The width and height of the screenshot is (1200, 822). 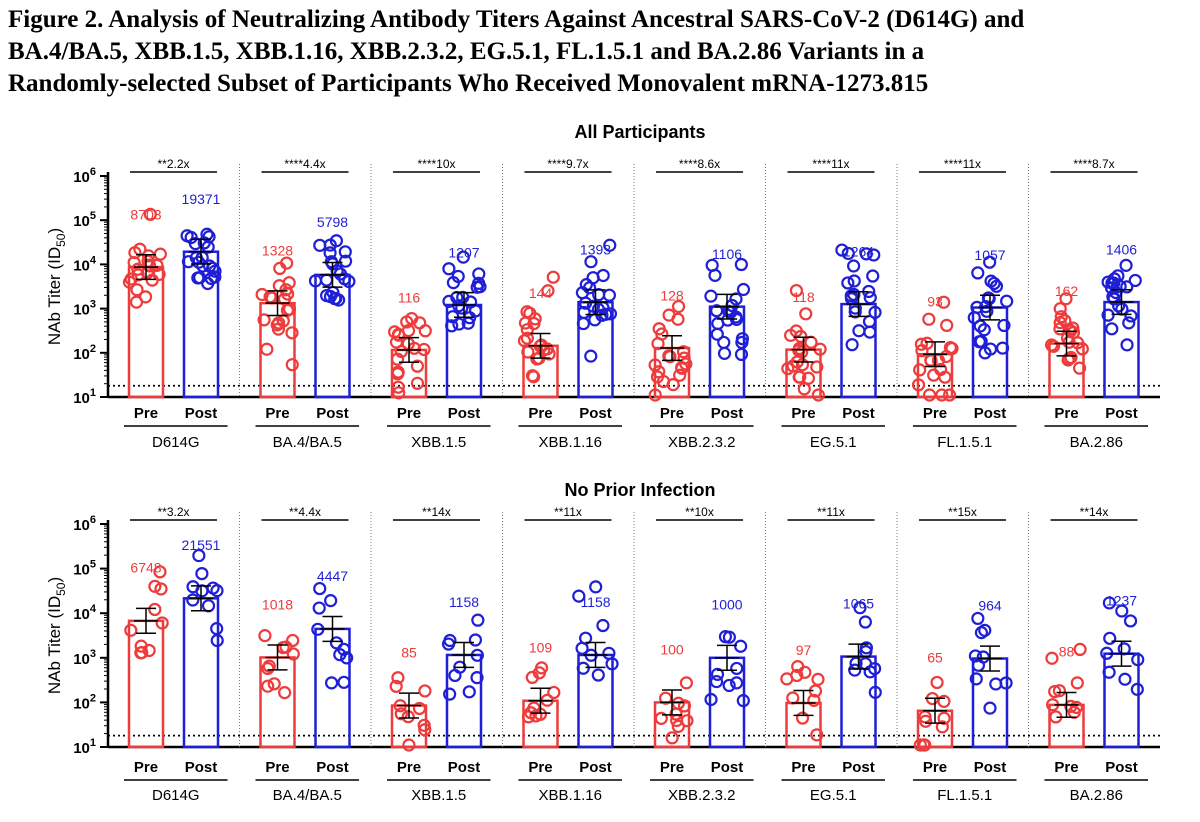 What do you see at coordinates (85, 613) in the screenshot?
I see `y-tick-label: 10⁴` at bounding box center [85, 613].